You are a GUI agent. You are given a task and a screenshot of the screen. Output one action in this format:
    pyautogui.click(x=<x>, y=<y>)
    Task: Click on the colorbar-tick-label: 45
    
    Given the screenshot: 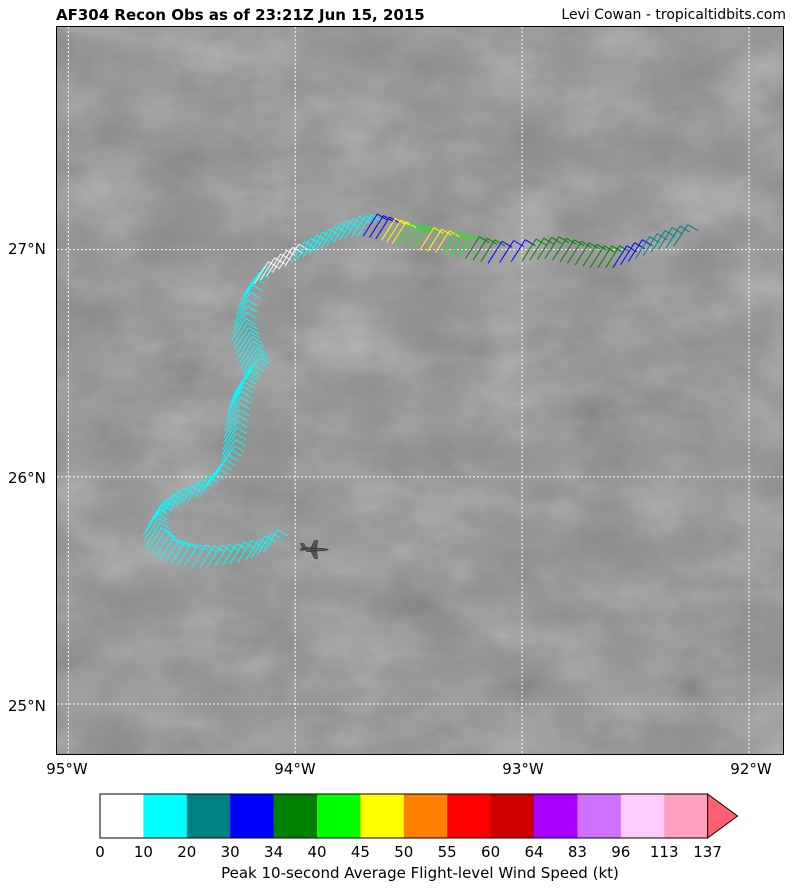 What is the action you would take?
    pyautogui.click(x=360, y=852)
    